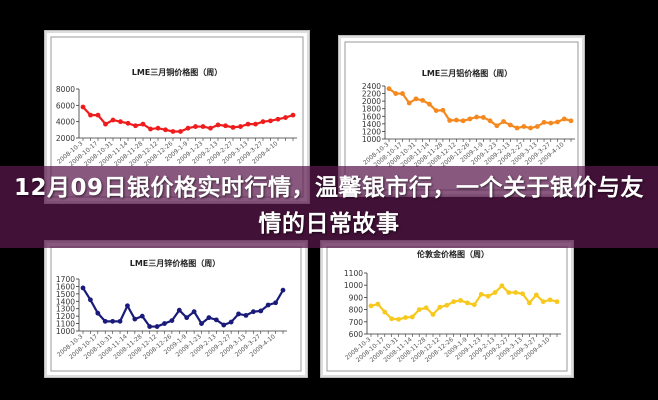  I want to click on y-tick-label: 2000, so click(65, 138).